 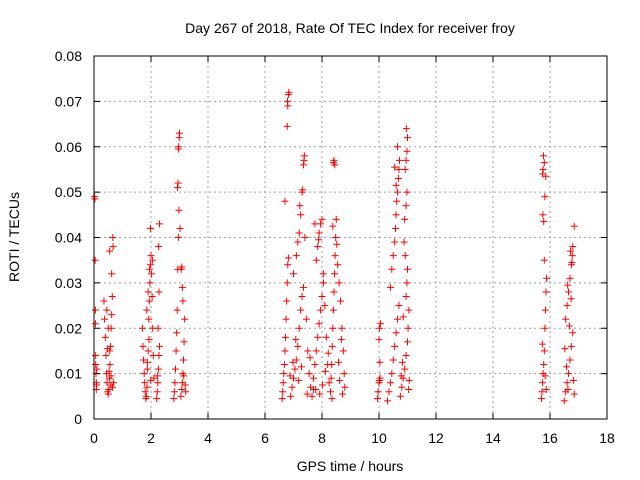 I want to click on y-tick-label: 0.02, so click(x=68, y=328).